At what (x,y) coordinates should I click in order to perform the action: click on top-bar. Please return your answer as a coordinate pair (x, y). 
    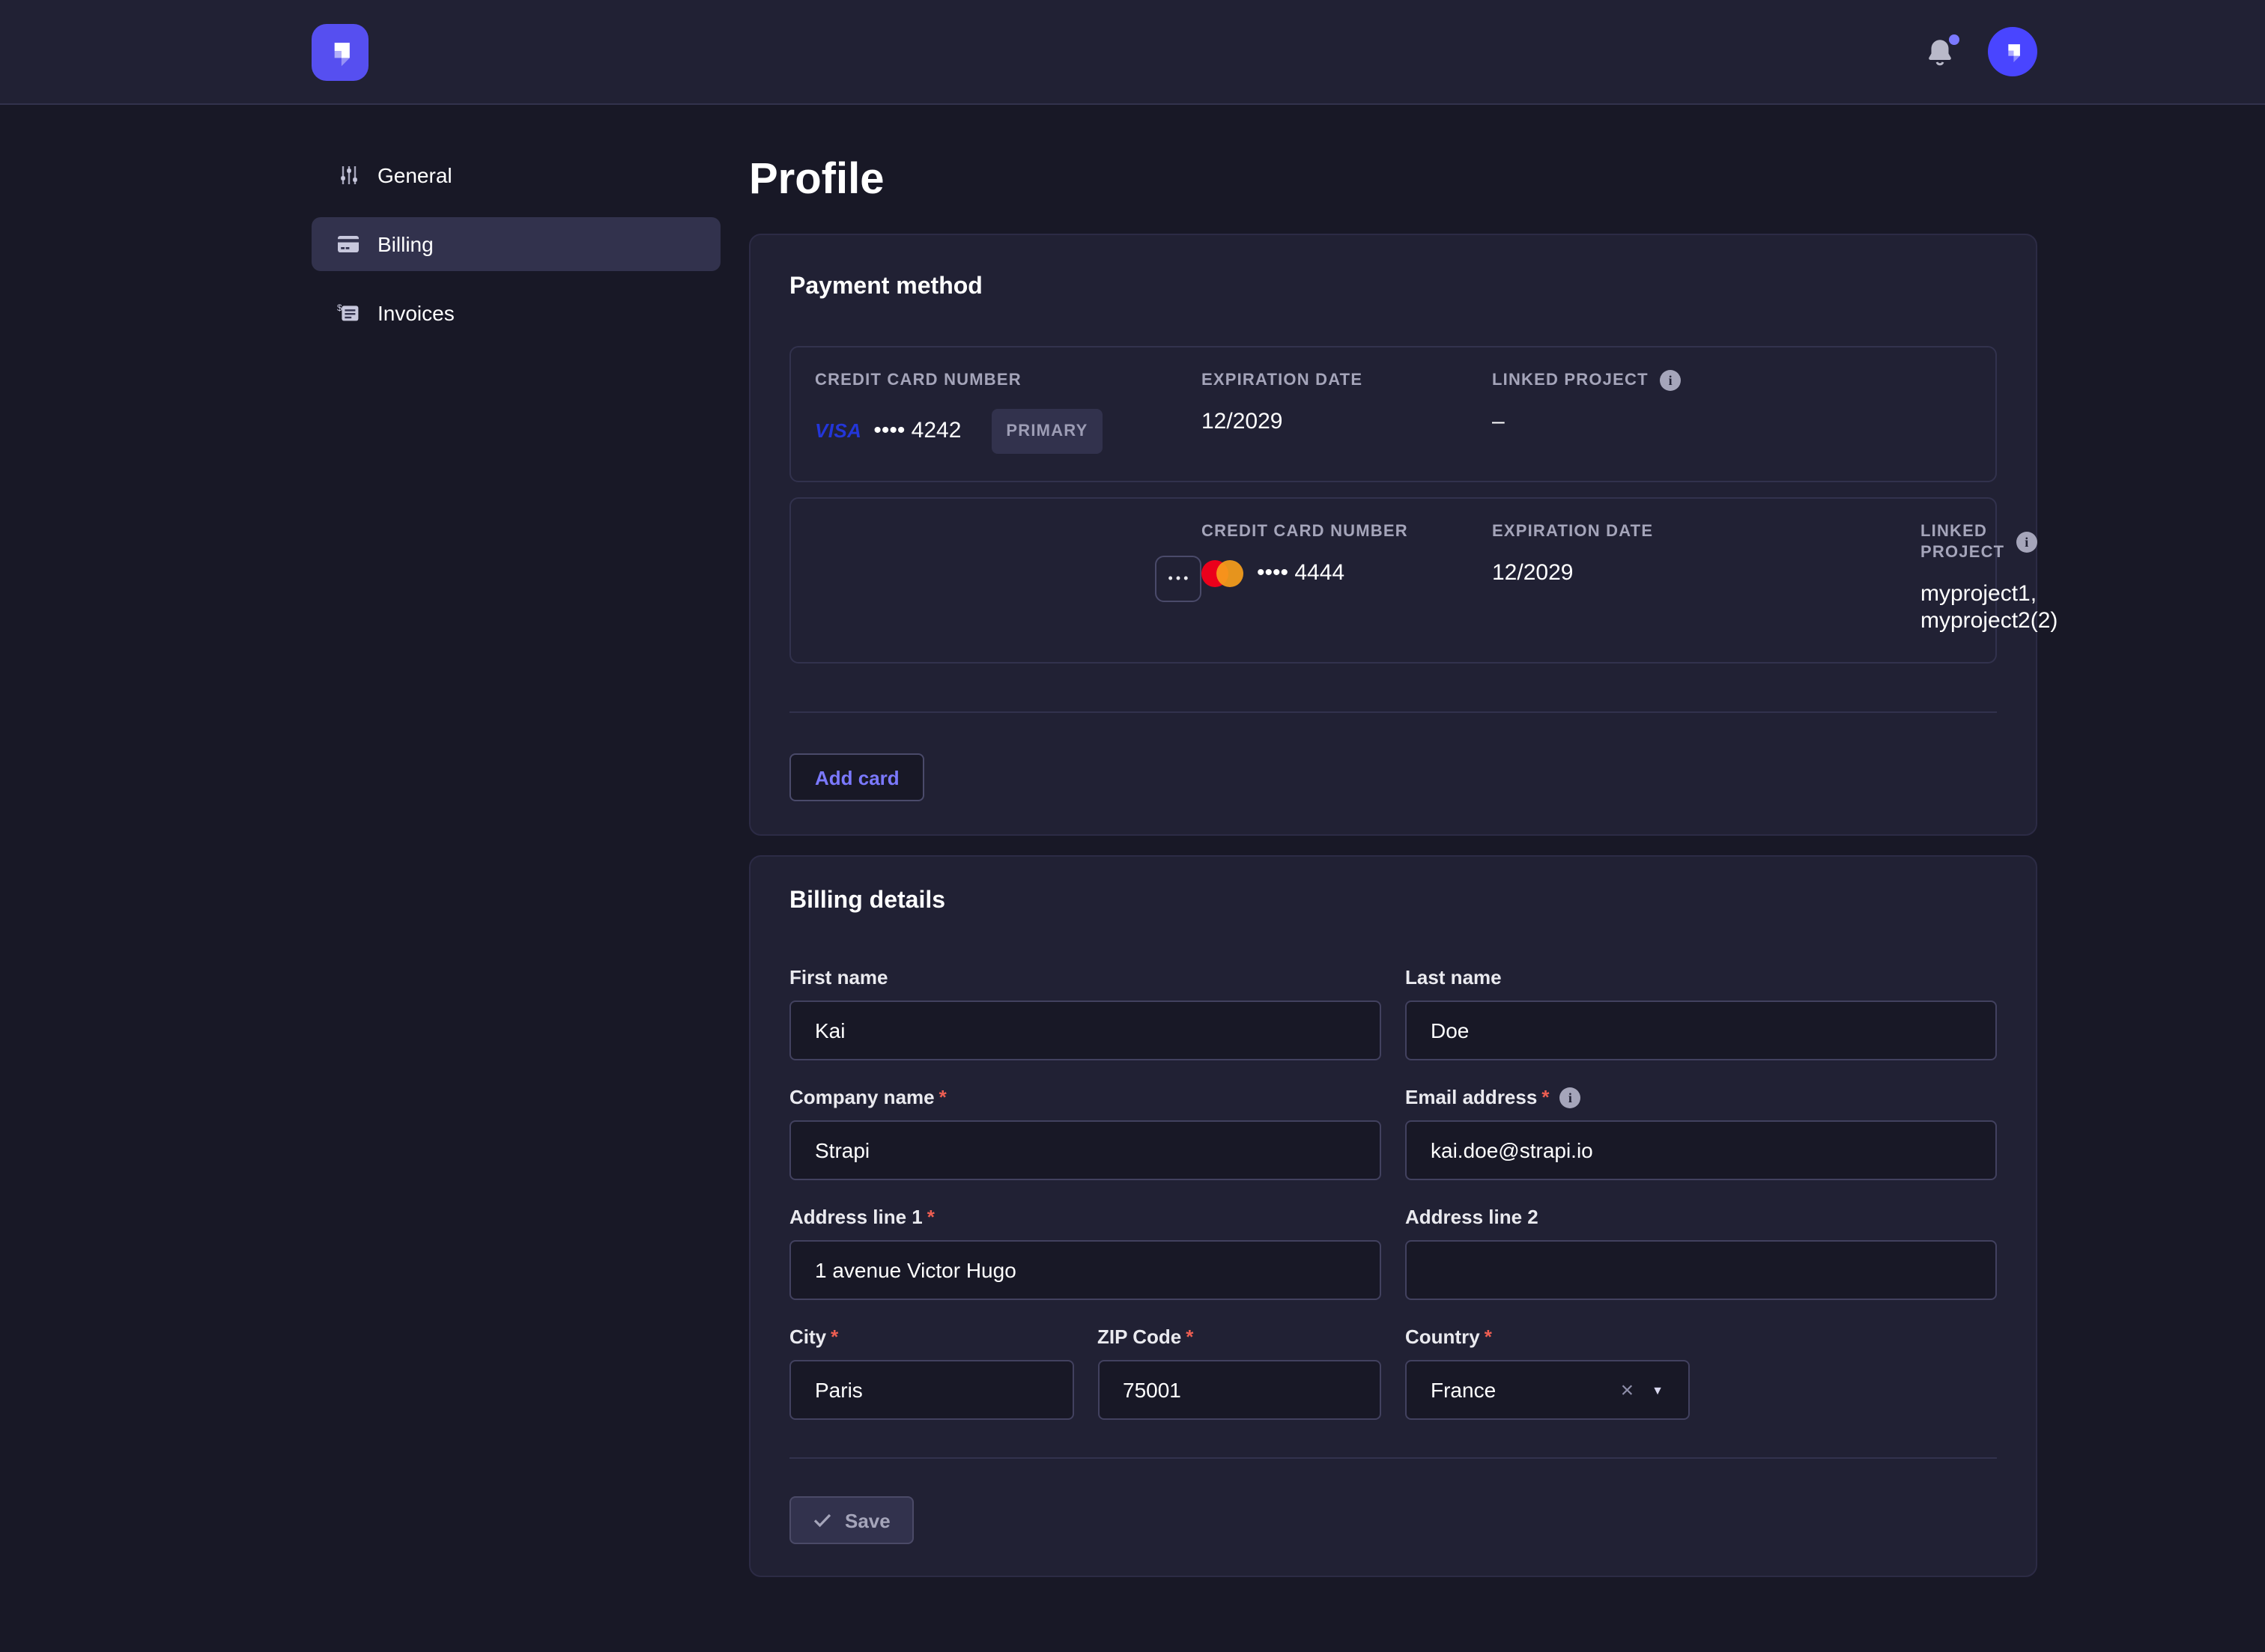
    Looking at the image, I should click on (1132, 52).